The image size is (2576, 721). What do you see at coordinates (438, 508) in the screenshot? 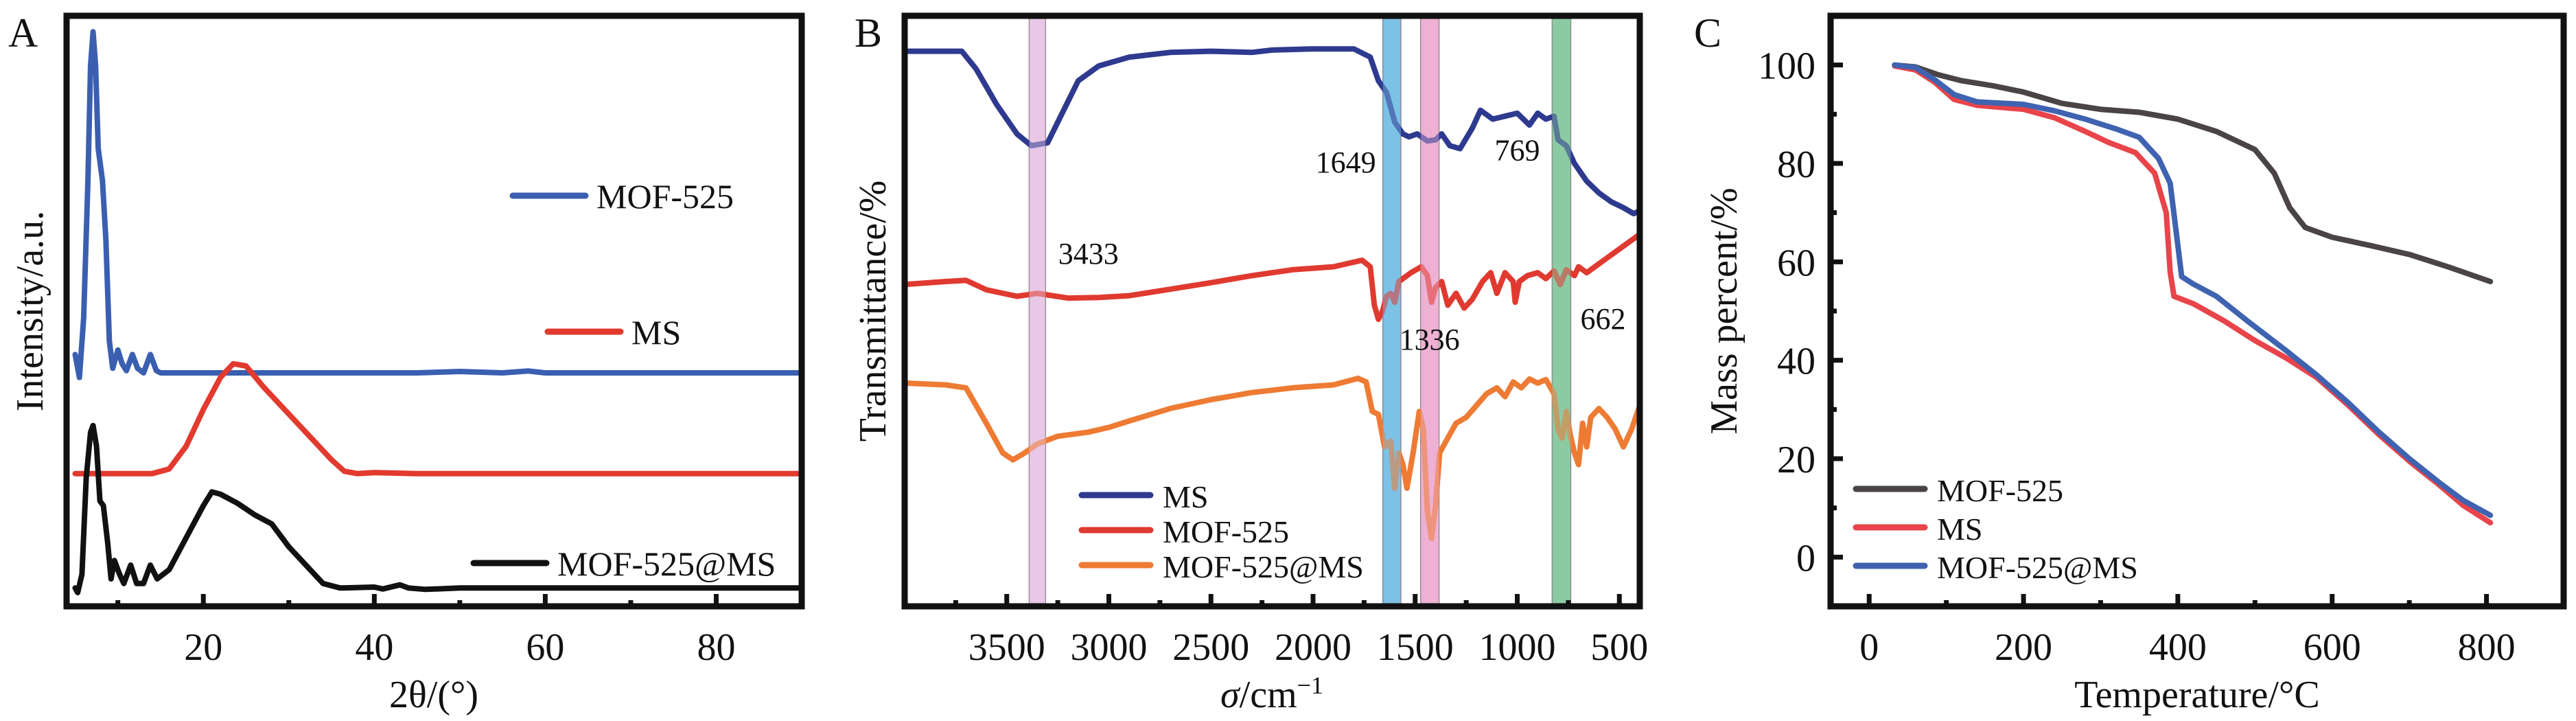
I see `panel-a-series-mof-525-ms` at bounding box center [438, 508].